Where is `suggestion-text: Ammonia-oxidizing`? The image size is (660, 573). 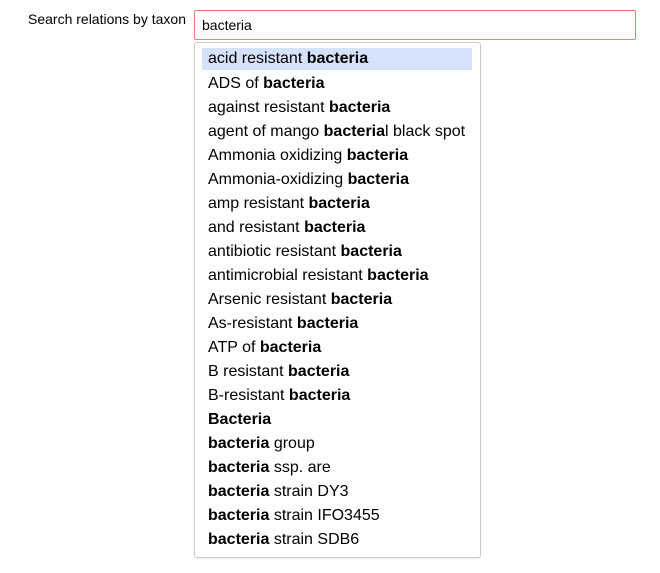 suggestion-text: Ammonia-oxidizing is located at coordinates (278, 179).